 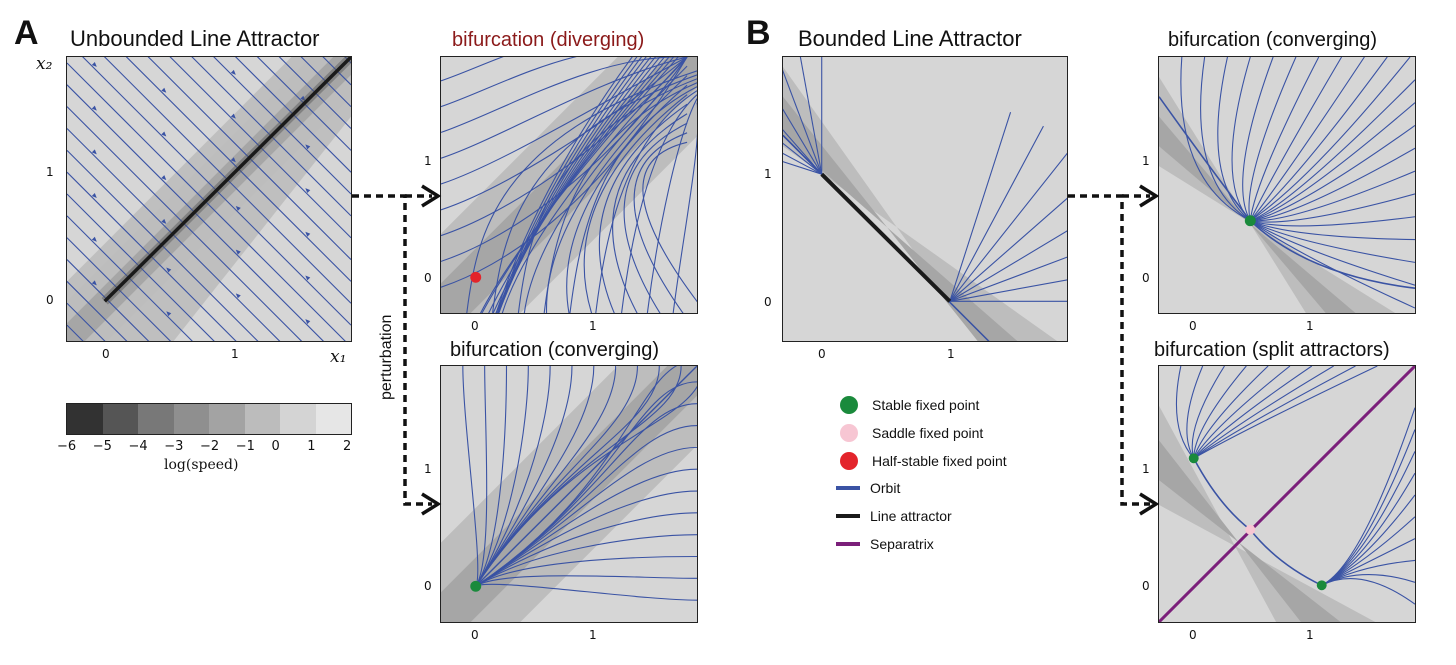 I want to click on speed-band, so click(x=1277, y=194).